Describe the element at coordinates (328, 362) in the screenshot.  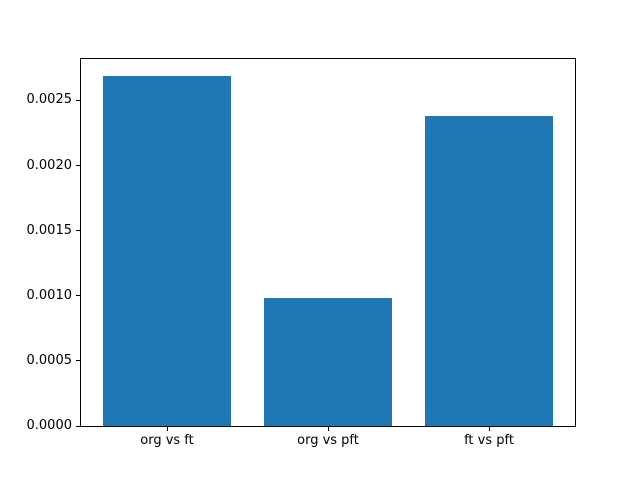
I see `bar-org-vs-pft` at that location.